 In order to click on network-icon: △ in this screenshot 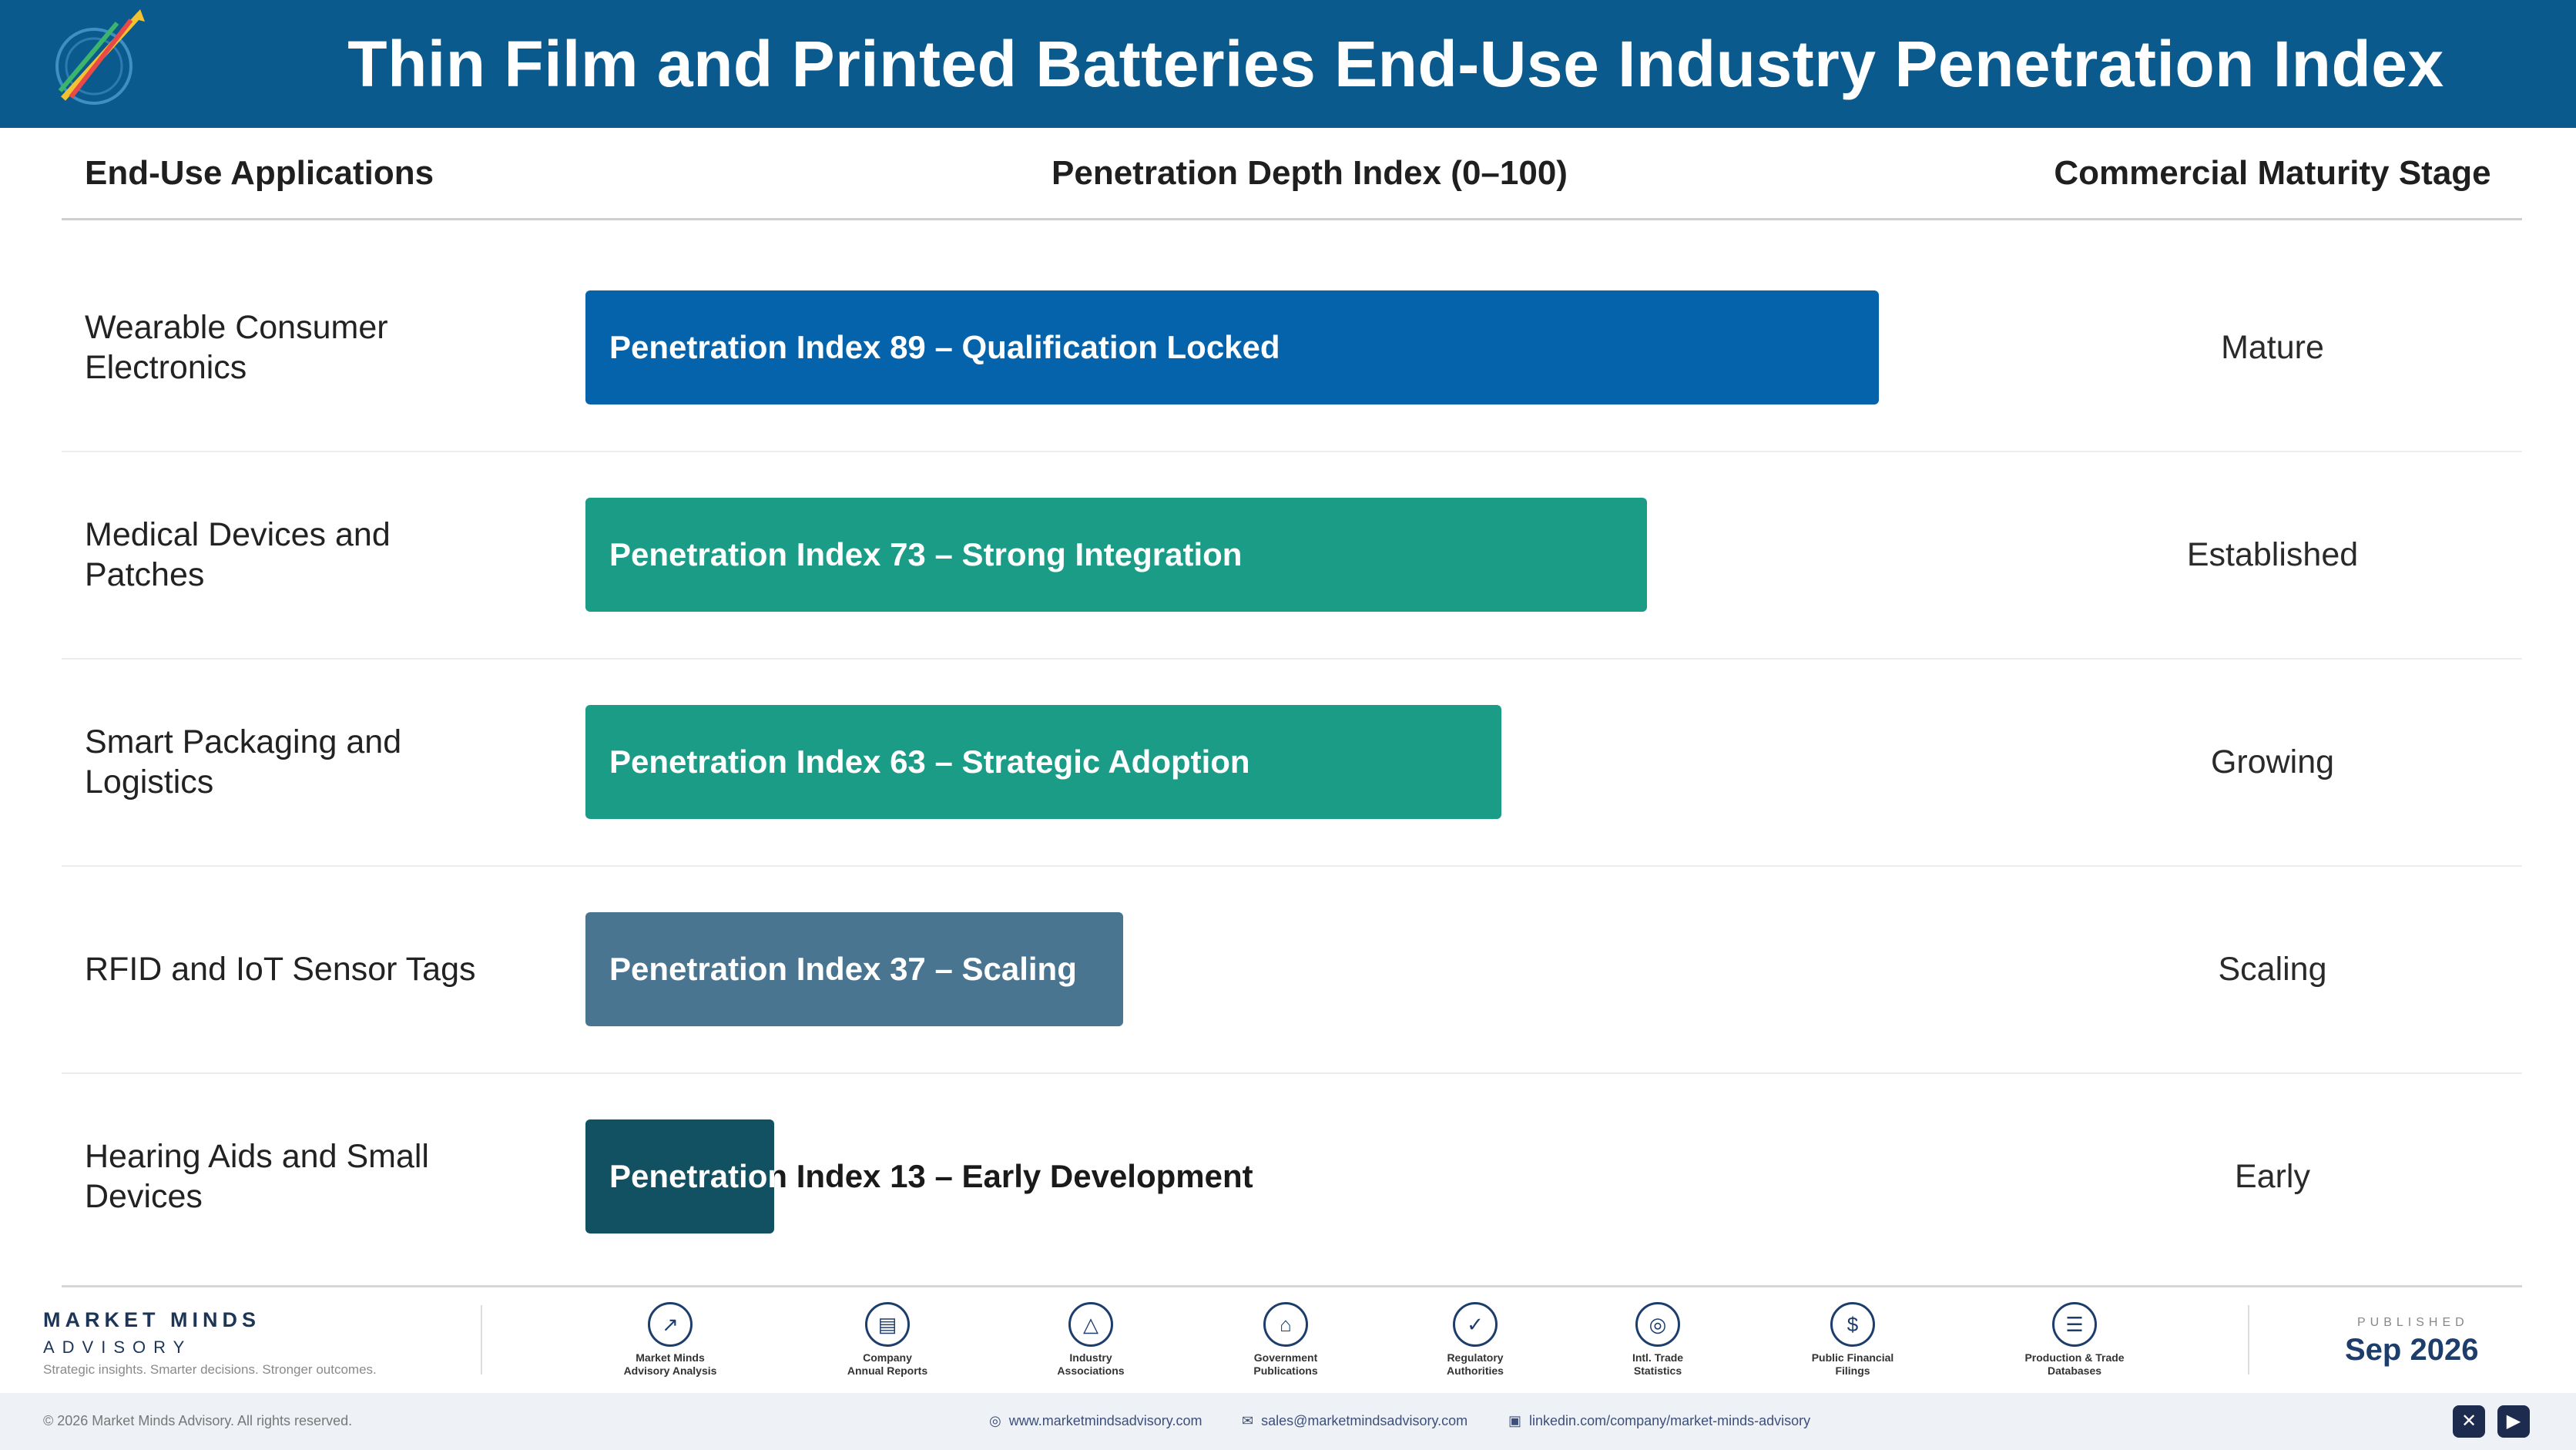, I will do `click(1090, 1324)`.